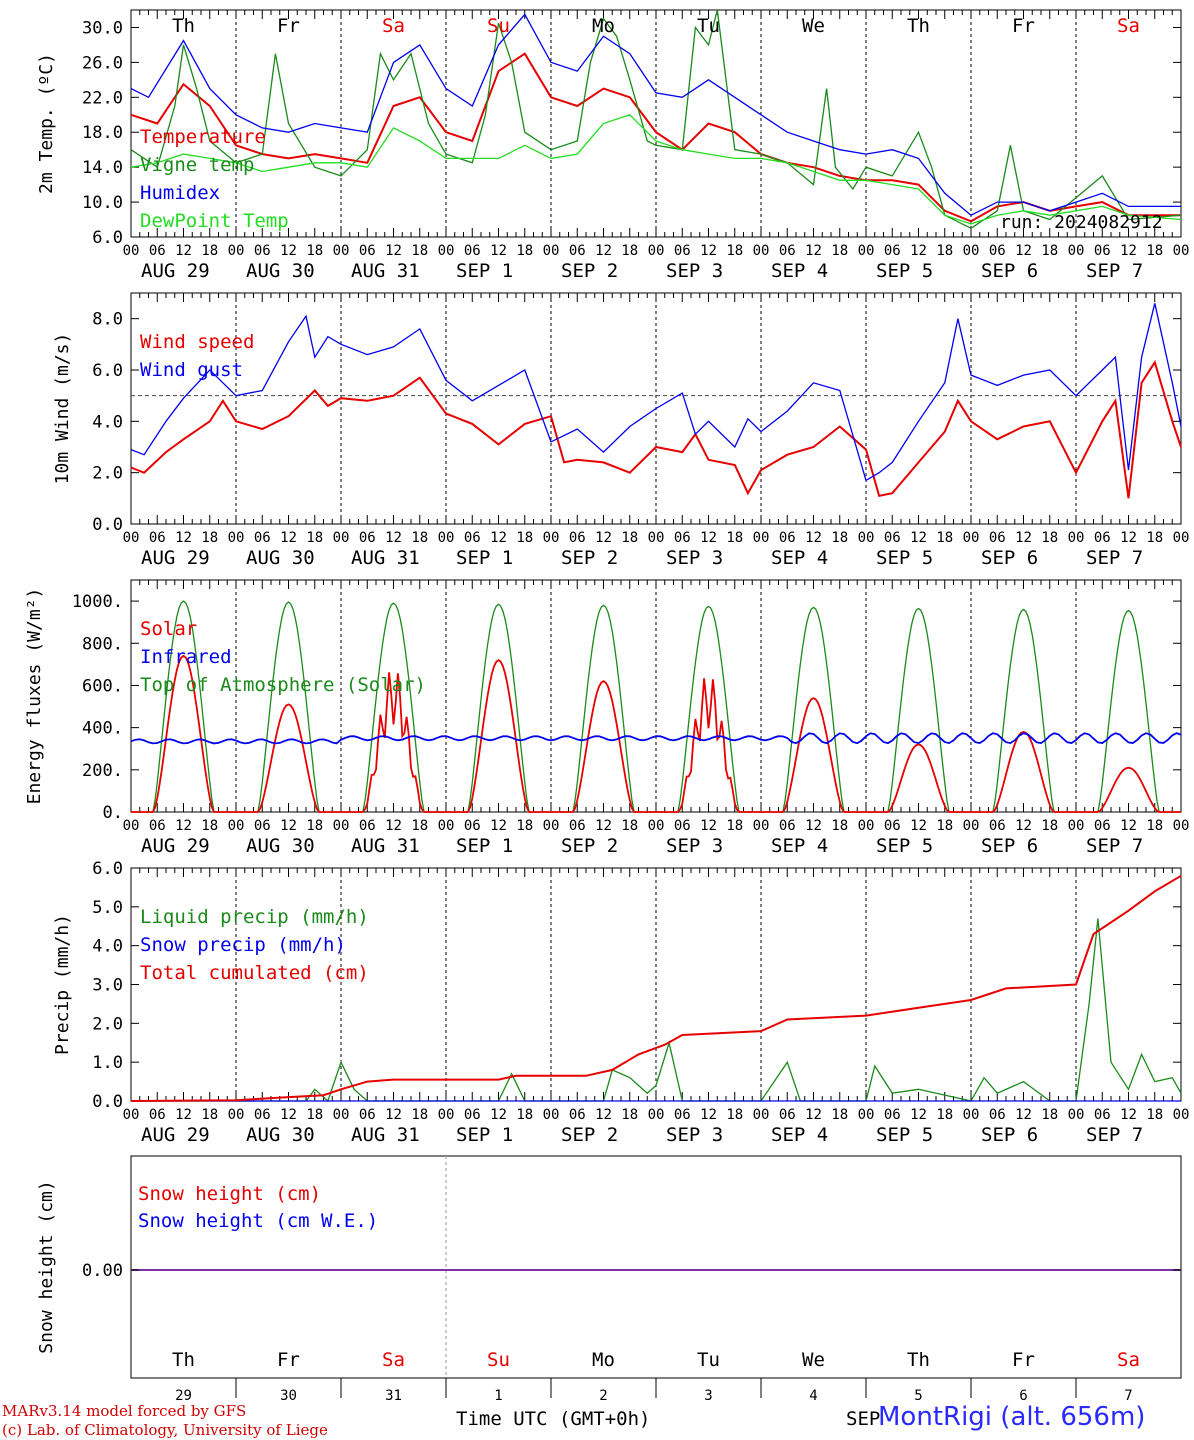 Image resolution: width=1194 pixels, height=1440 pixels. I want to click on y-tick-label: 800., so click(102, 644).